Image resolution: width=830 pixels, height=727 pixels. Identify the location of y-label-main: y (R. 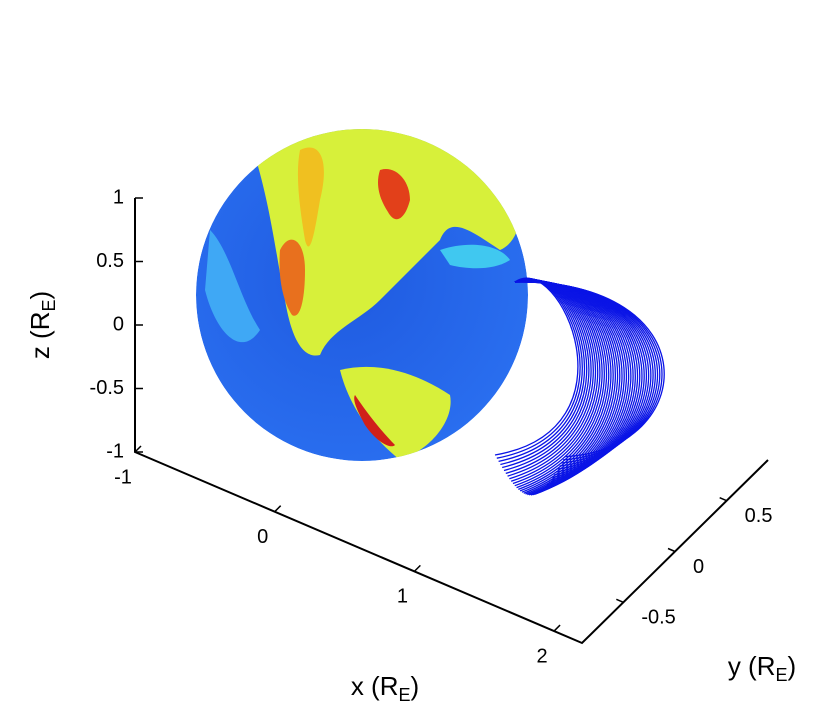
(752, 666).